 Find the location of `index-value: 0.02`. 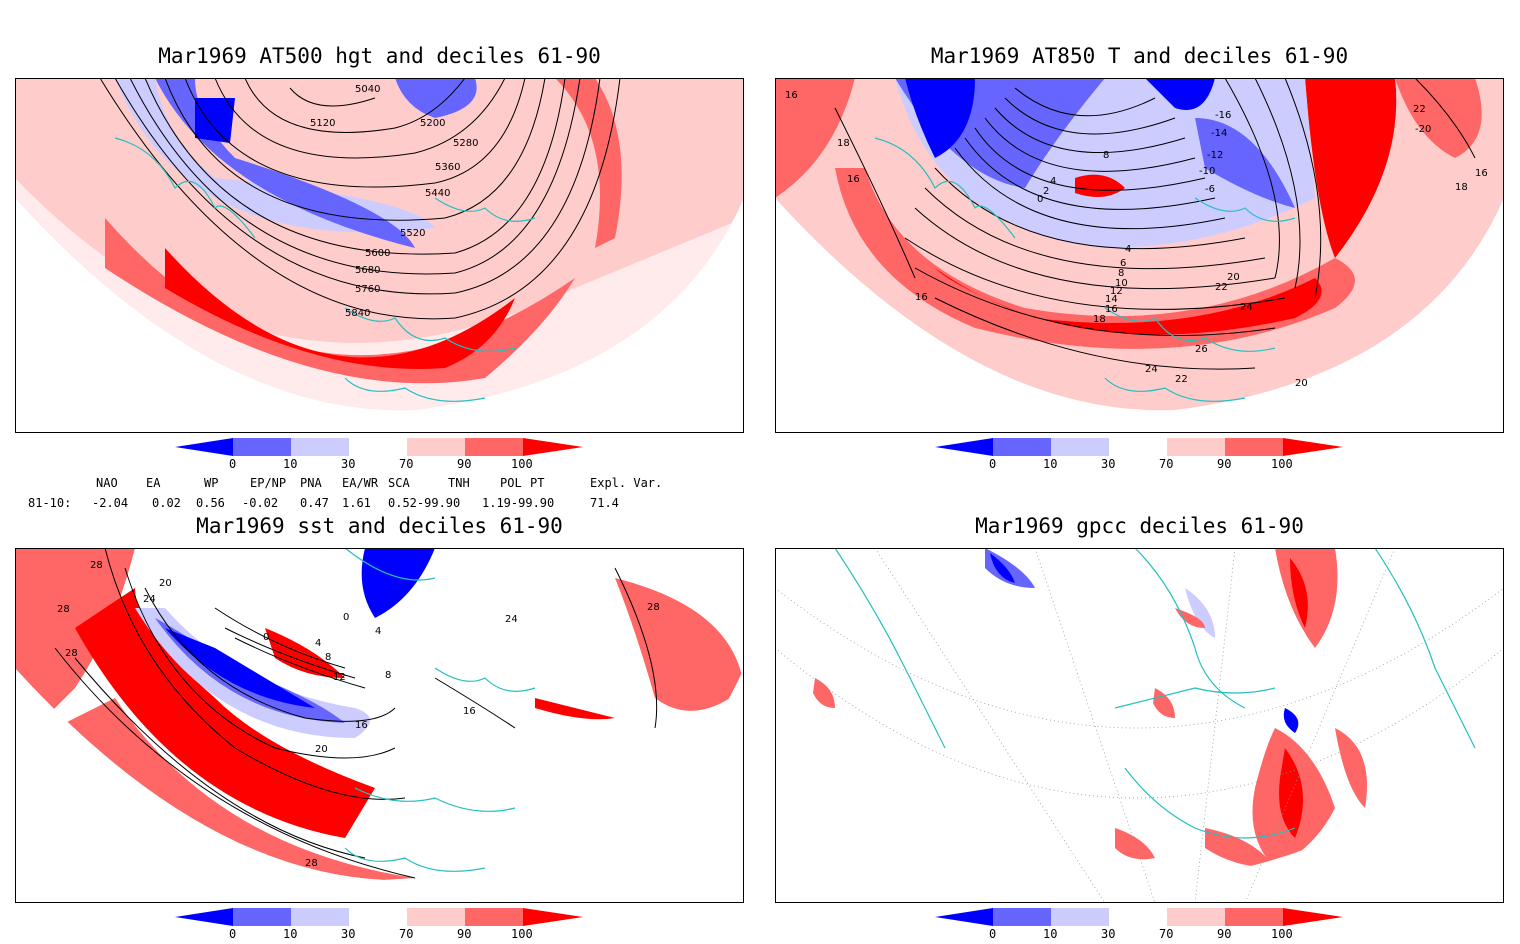

index-value: 0.02 is located at coordinates (166, 503).